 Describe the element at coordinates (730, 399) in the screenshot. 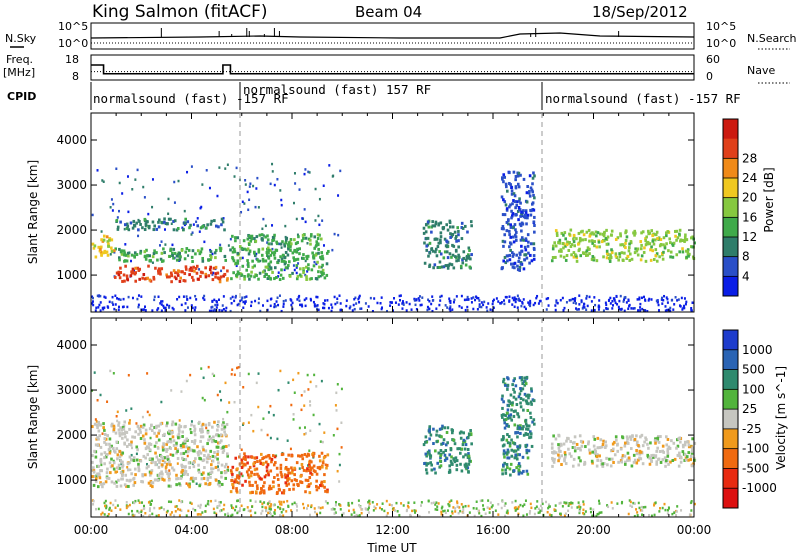

I see `colorbar-cell` at that location.